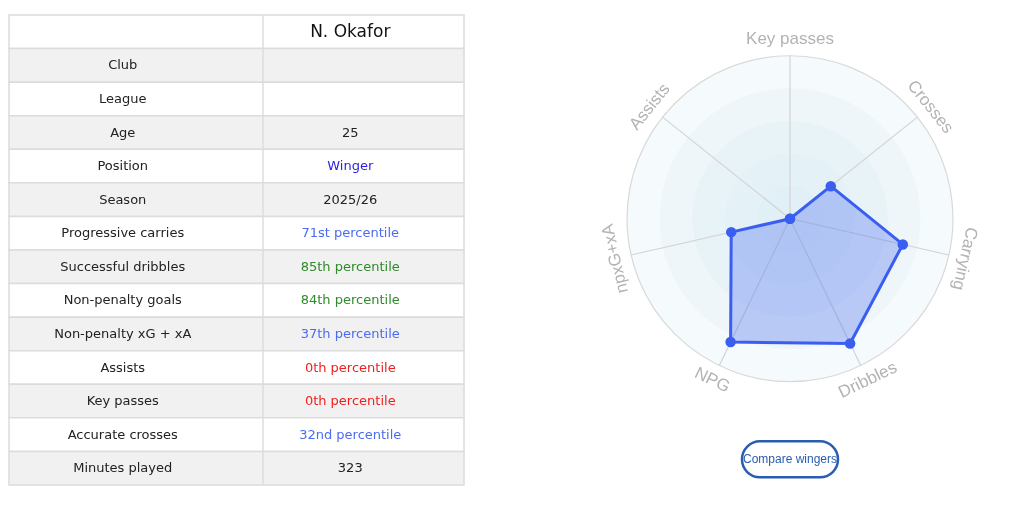 The height and width of the screenshot is (519, 1024). I want to click on text: Compare wingers, so click(790, 459).